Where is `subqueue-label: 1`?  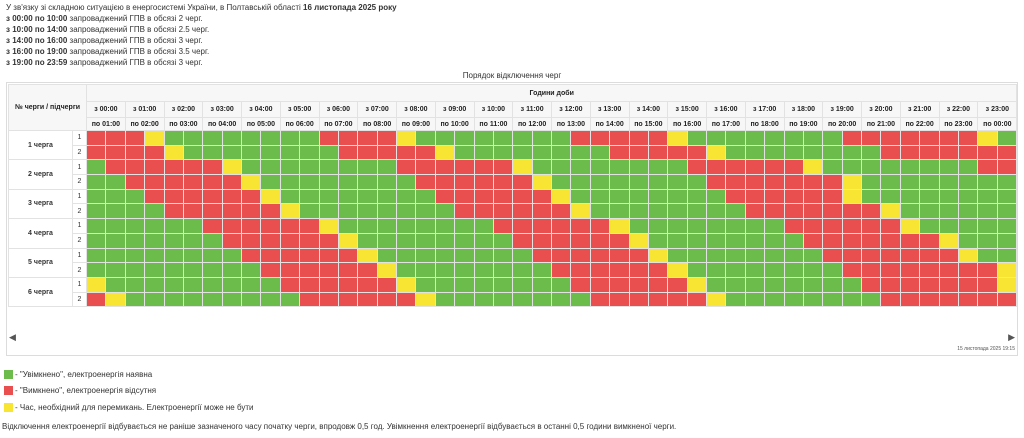
subqueue-label: 1 is located at coordinates (79, 226).